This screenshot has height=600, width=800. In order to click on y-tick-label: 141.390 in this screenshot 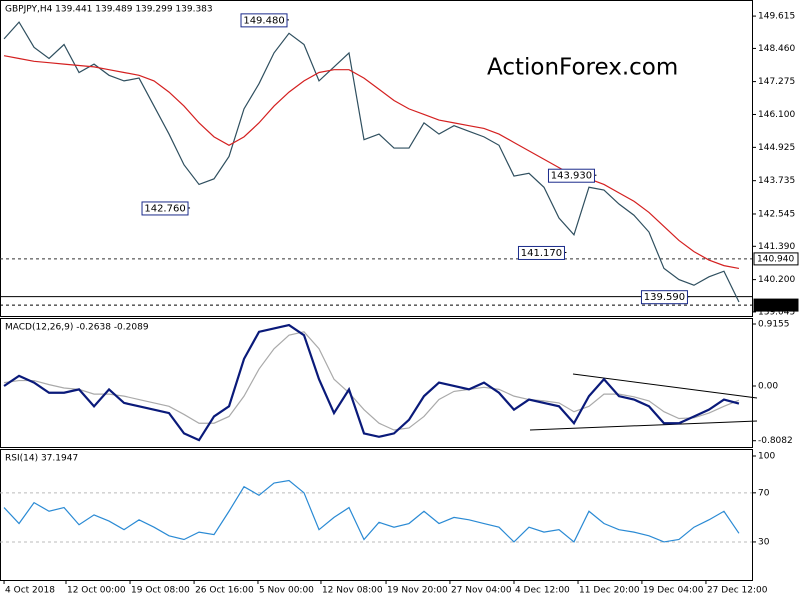, I will do `click(776, 247)`.